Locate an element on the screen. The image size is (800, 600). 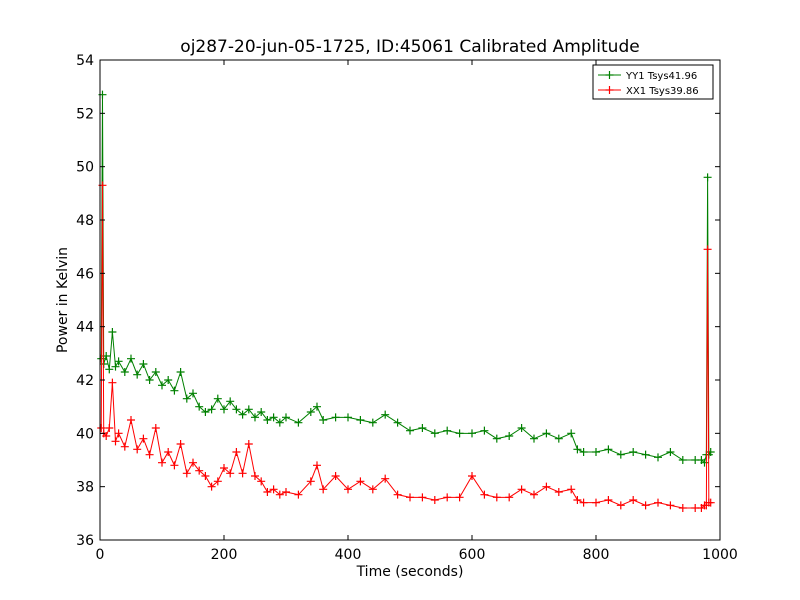
x-tick-label: 200 is located at coordinates (224, 555).